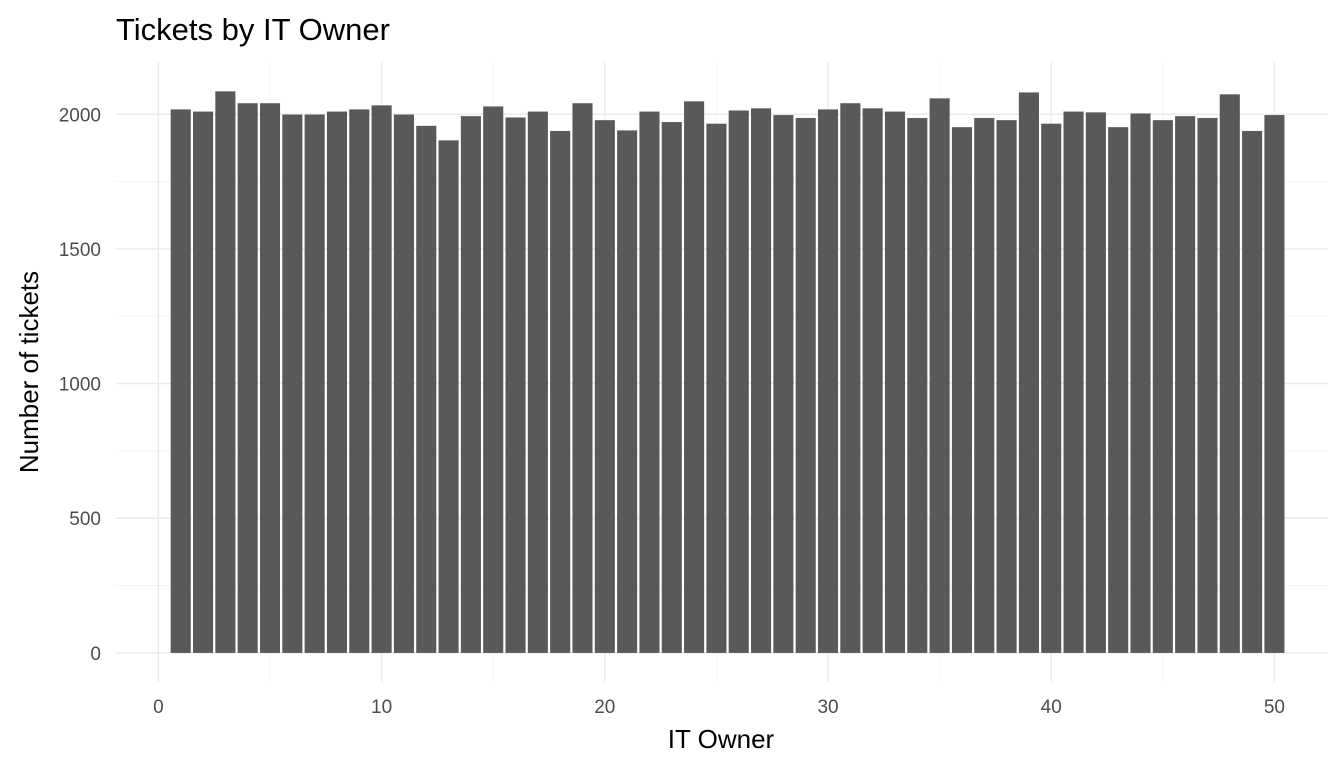  What do you see at coordinates (381, 707) in the screenshot?
I see `x-tick-label: 10` at bounding box center [381, 707].